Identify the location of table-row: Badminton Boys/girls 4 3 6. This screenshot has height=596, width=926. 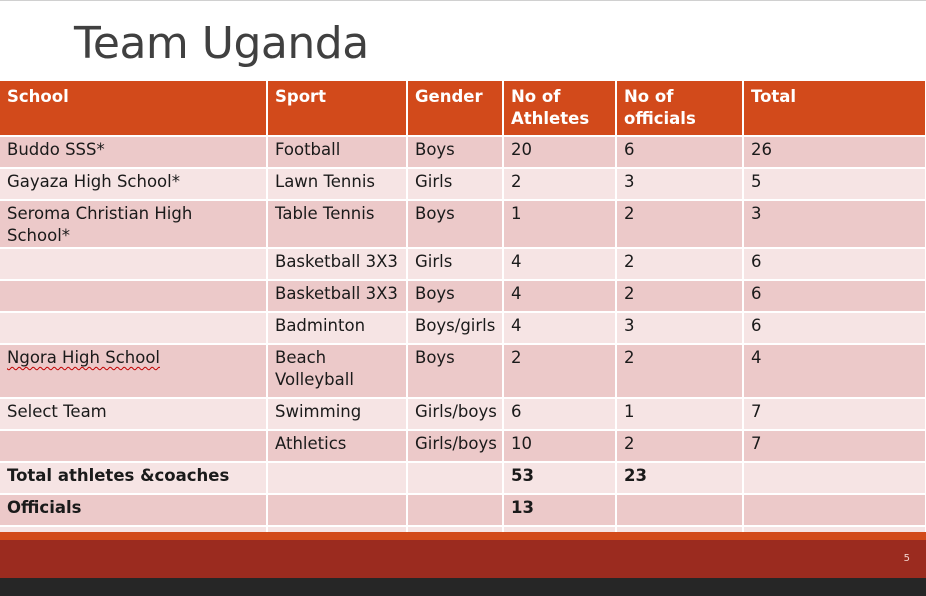
(463, 328).